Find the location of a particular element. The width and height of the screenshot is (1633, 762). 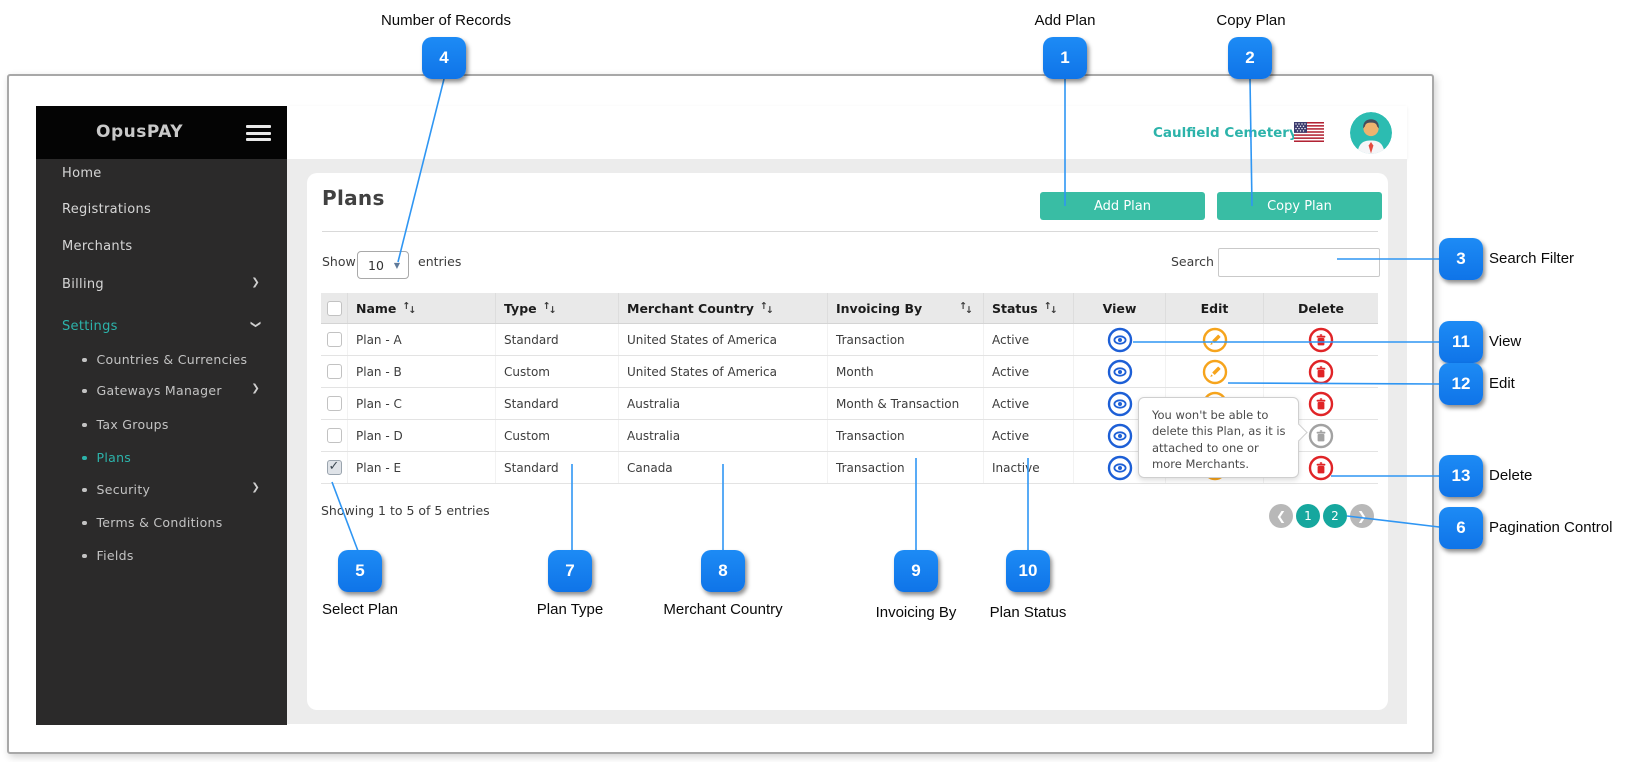

annotation-label-number-of-records: Number of Records is located at coordinates (446, 20).